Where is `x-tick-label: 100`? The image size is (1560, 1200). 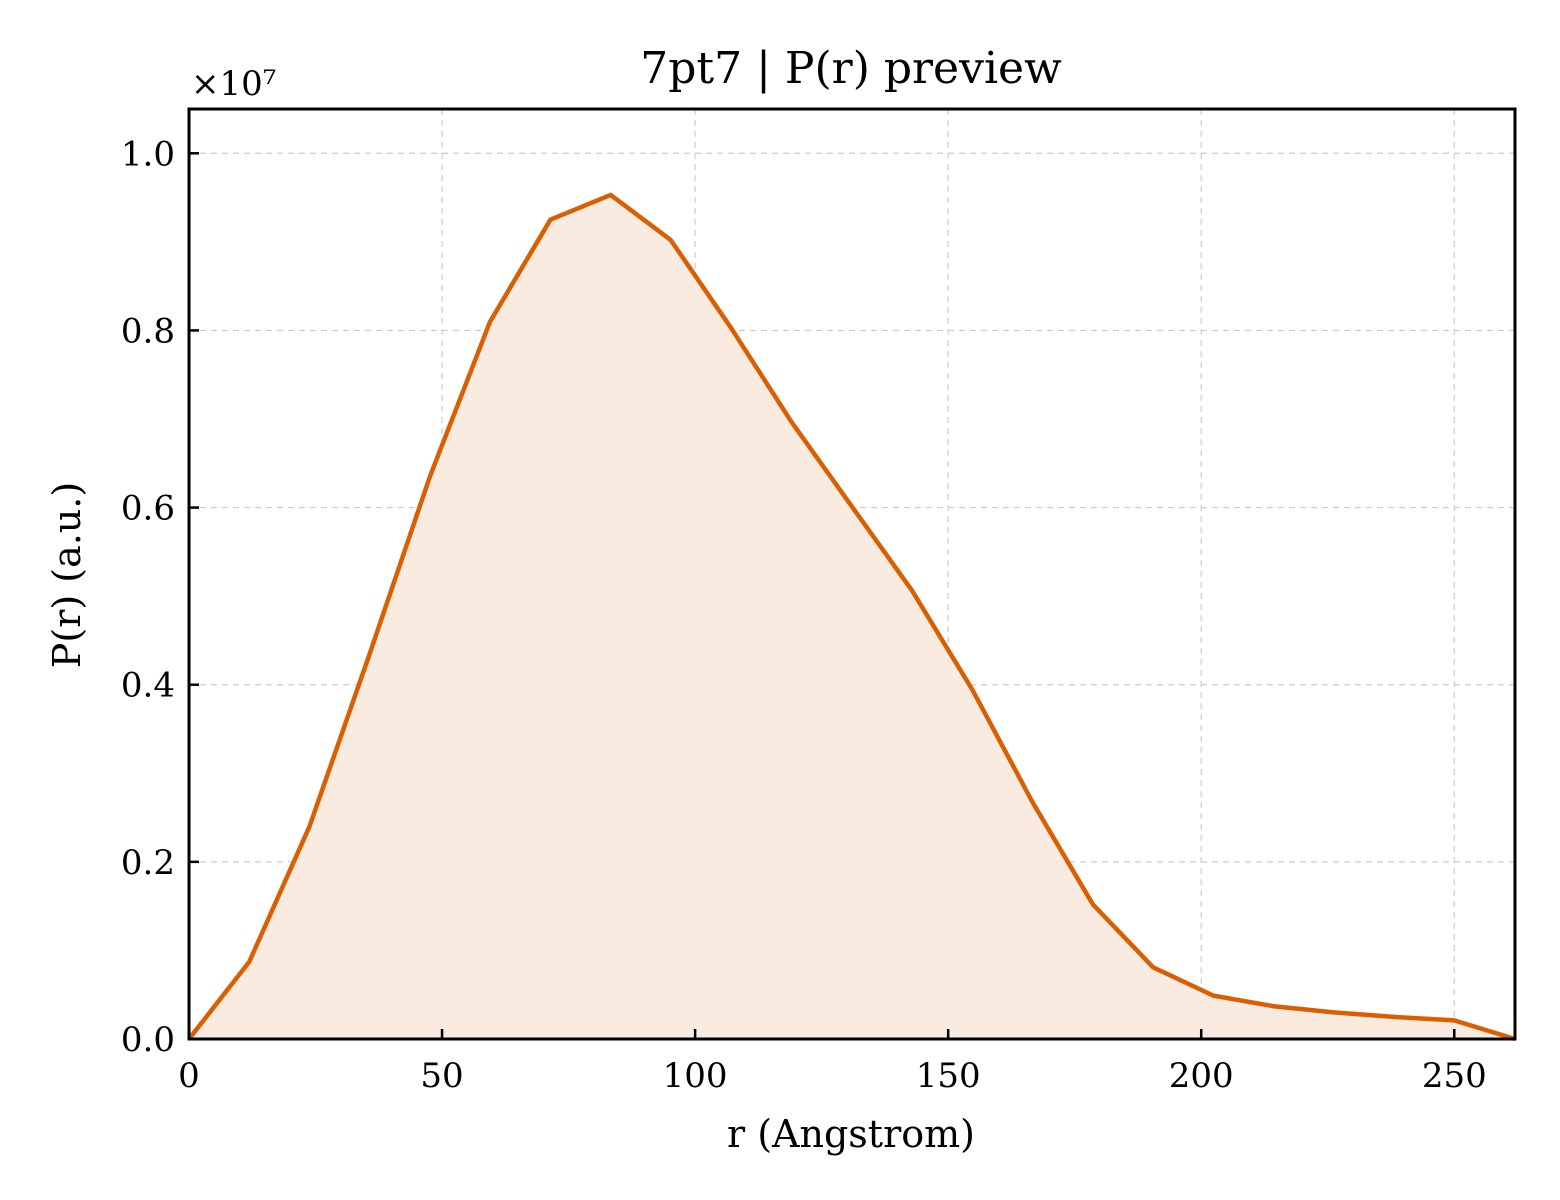
x-tick-label: 100 is located at coordinates (695, 1076).